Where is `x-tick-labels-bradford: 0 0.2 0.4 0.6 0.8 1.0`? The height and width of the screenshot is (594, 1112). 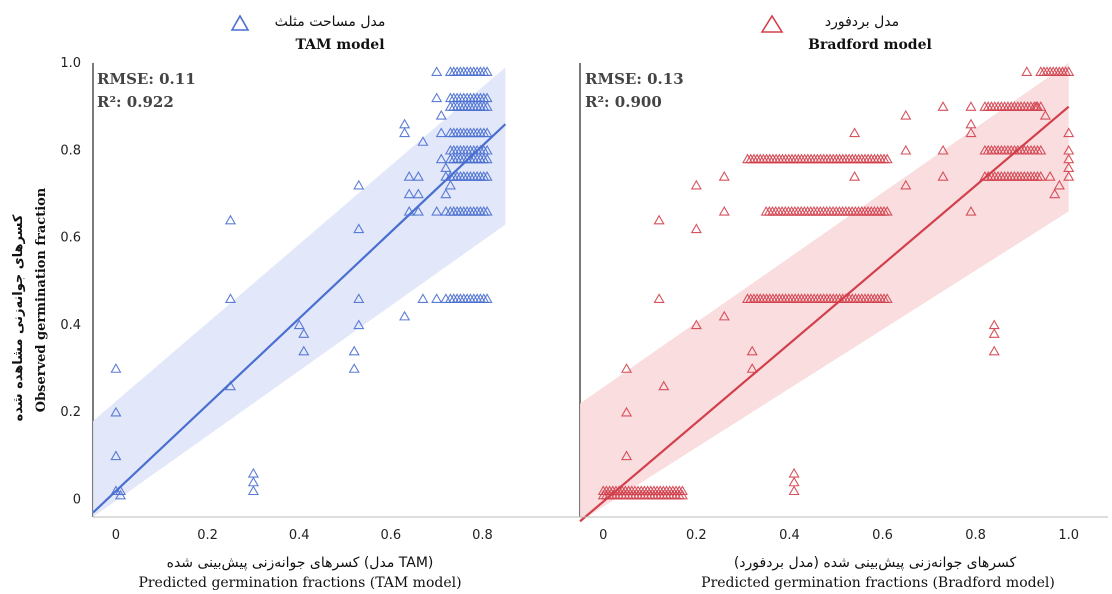
x-tick-labels-bradford: 0 0.2 0.4 0.6 0.8 1.0 is located at coordinates (839, 535).